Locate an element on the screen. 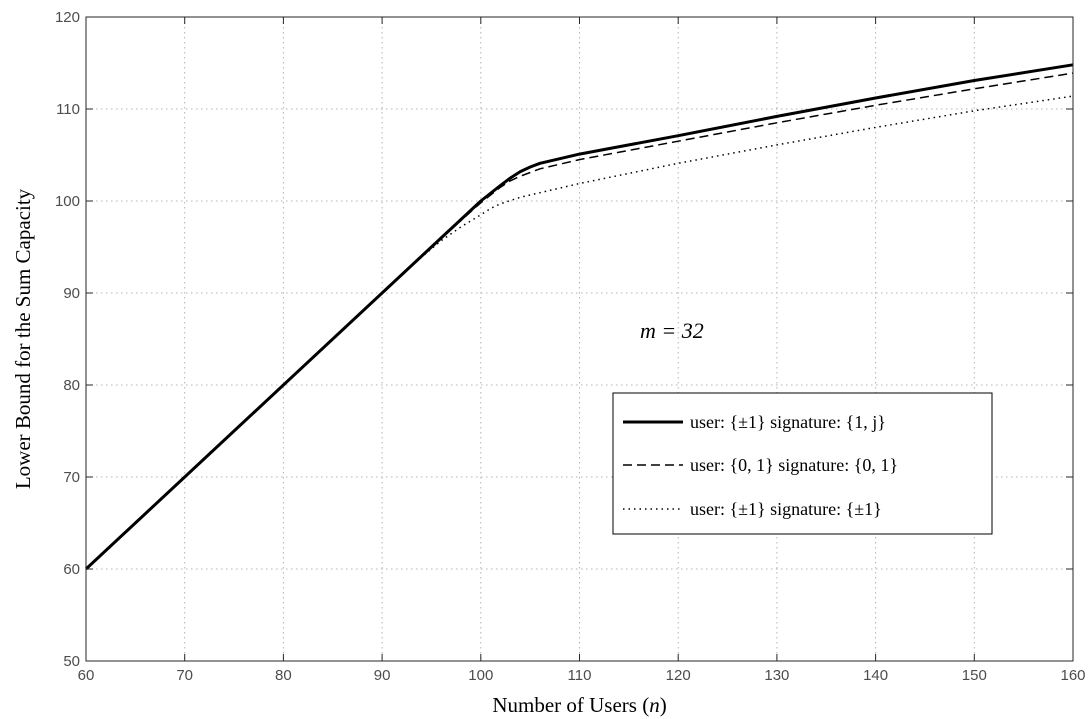  x-axis-title: Number of Users (n) is located at coordinates (579, 705).